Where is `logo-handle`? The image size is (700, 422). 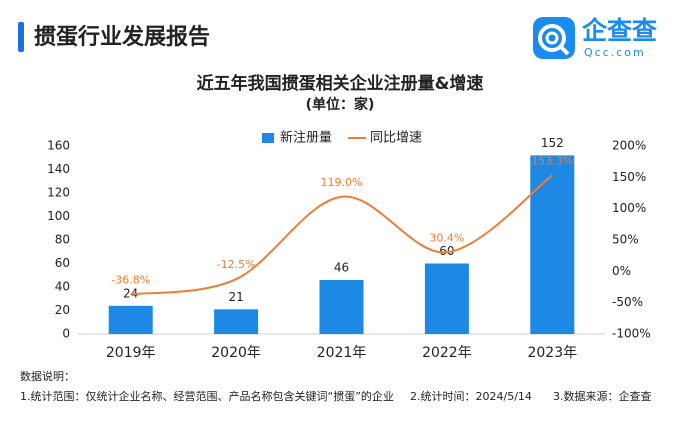 logo-handle is located at coordinates (564, 50).